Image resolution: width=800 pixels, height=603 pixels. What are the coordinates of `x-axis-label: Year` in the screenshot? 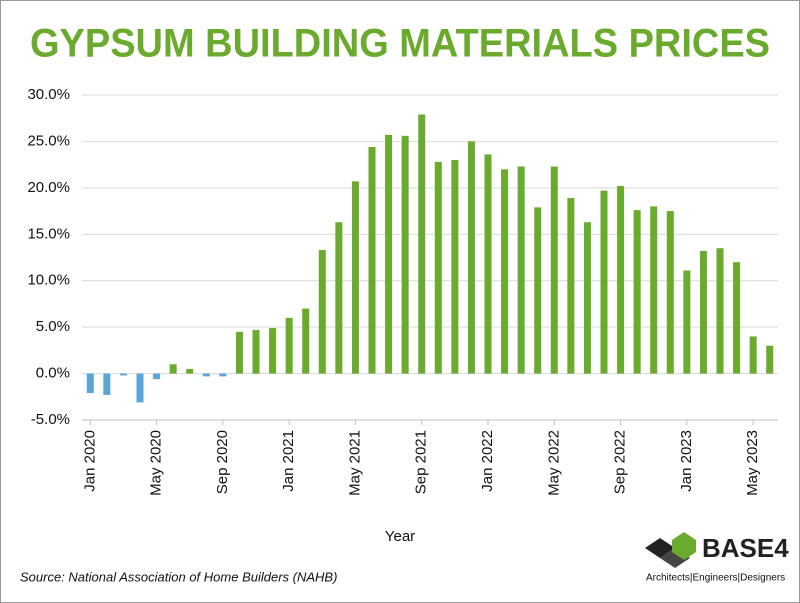 It's located at (400, 536).